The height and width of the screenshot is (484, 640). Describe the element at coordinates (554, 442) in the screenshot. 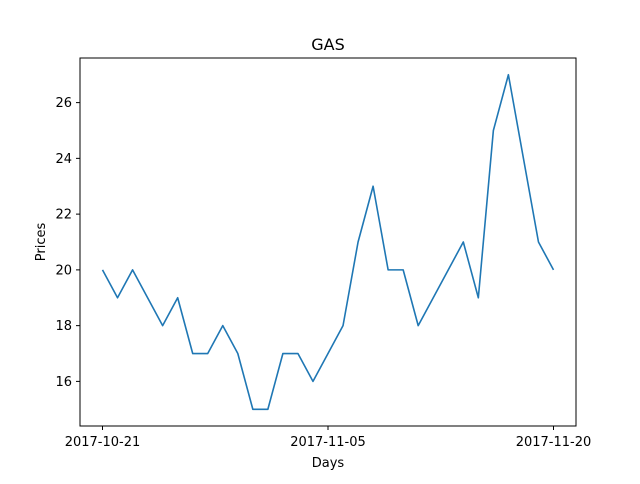

I see `x-tick-label: 2017-11-20` at that location.